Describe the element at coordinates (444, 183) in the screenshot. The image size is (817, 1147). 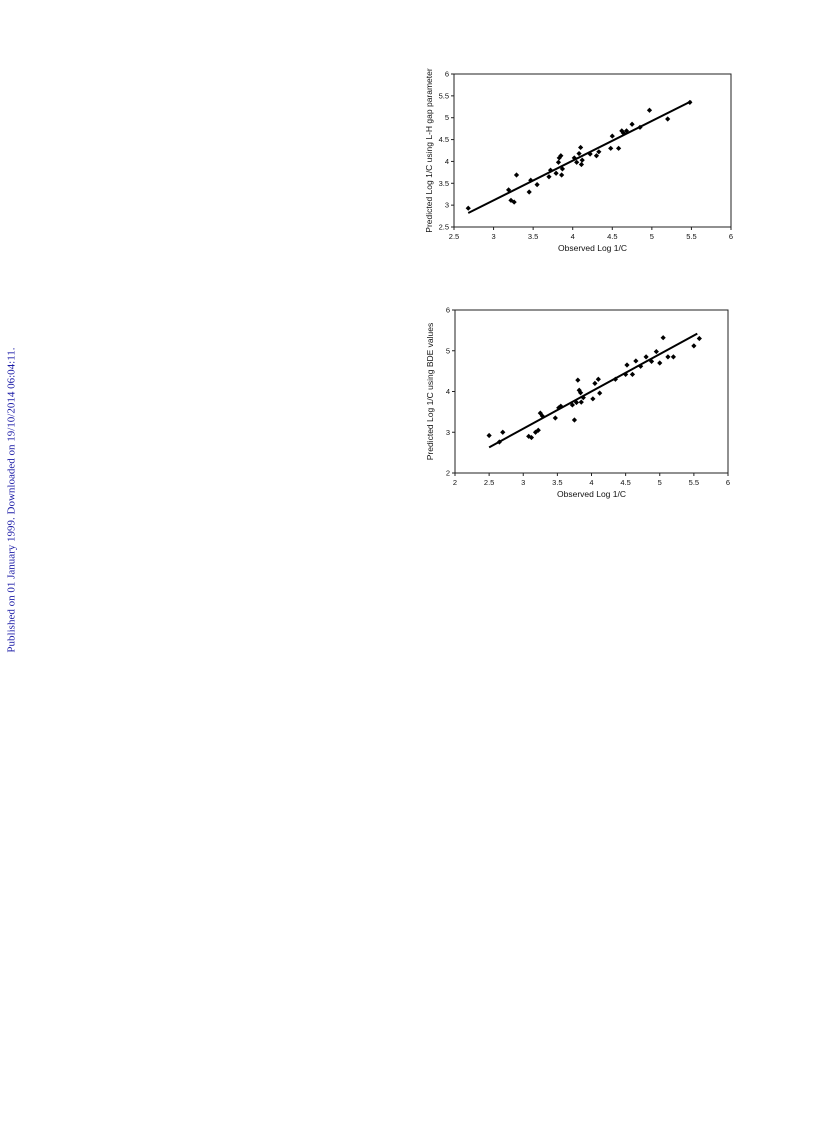
I see `lh-y-tick-label: 3.5` at that location.